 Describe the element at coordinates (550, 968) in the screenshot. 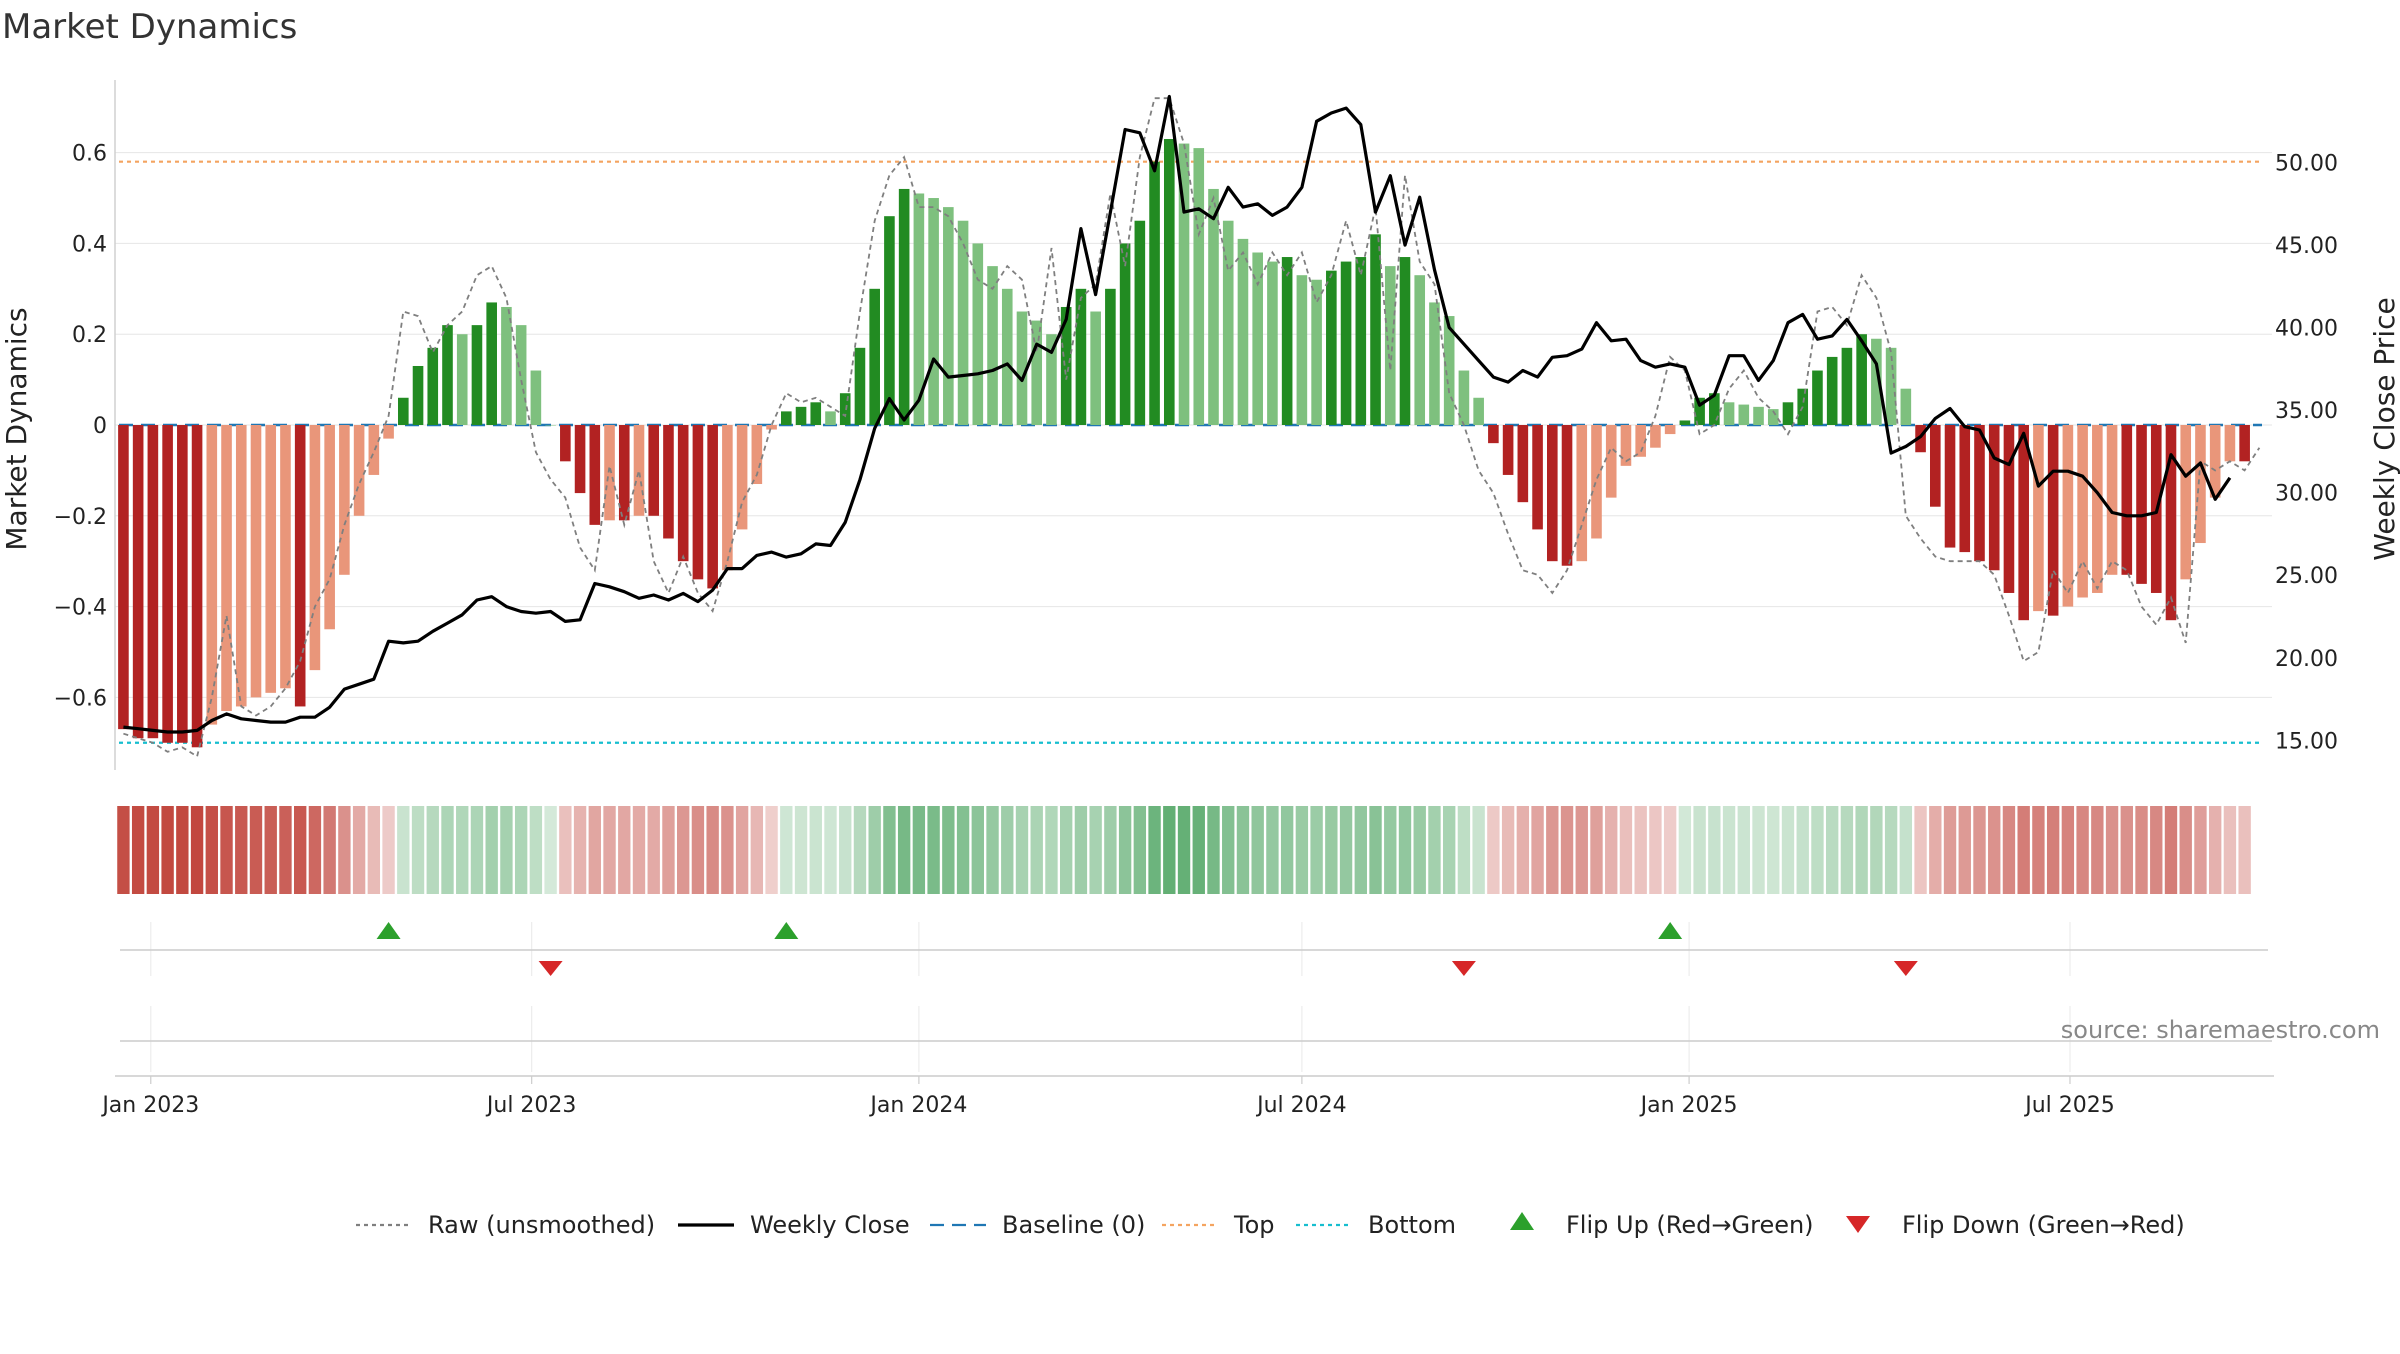

I see `flip-down-marker` at that location.